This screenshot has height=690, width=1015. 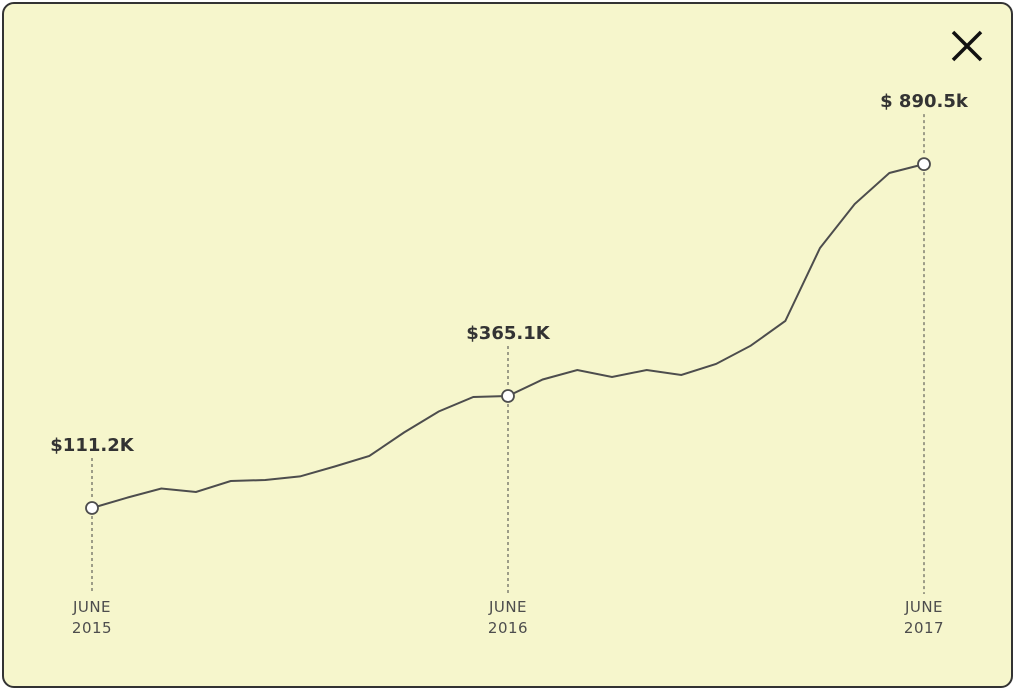 What do you see at coordinates (924, 617) in the screenshot?
I see `x-tick-label: JUNE 2017` at bounding box center [924, 617].